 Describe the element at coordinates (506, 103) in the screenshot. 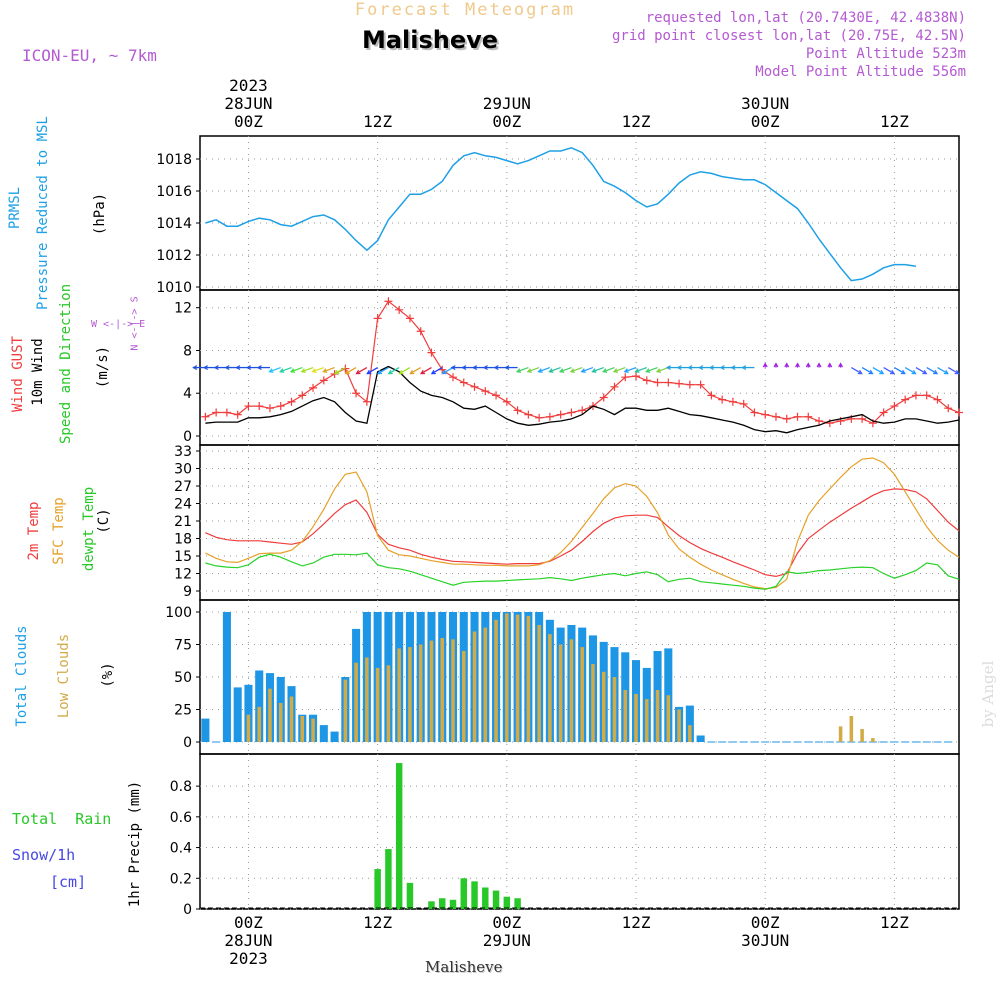

I see `top-time-label: 29JUN` at that location.